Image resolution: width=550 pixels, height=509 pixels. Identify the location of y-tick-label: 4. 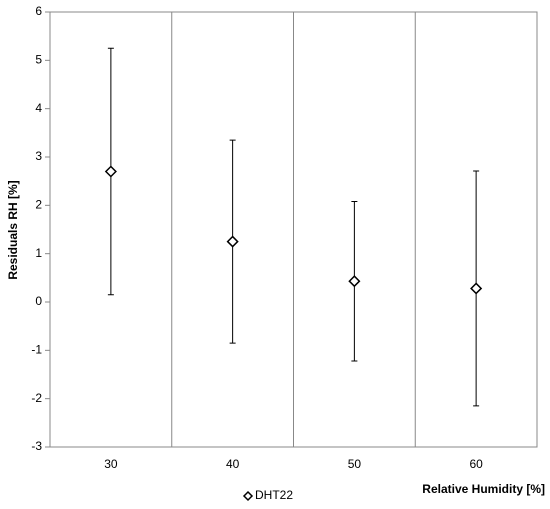
(38, 108).